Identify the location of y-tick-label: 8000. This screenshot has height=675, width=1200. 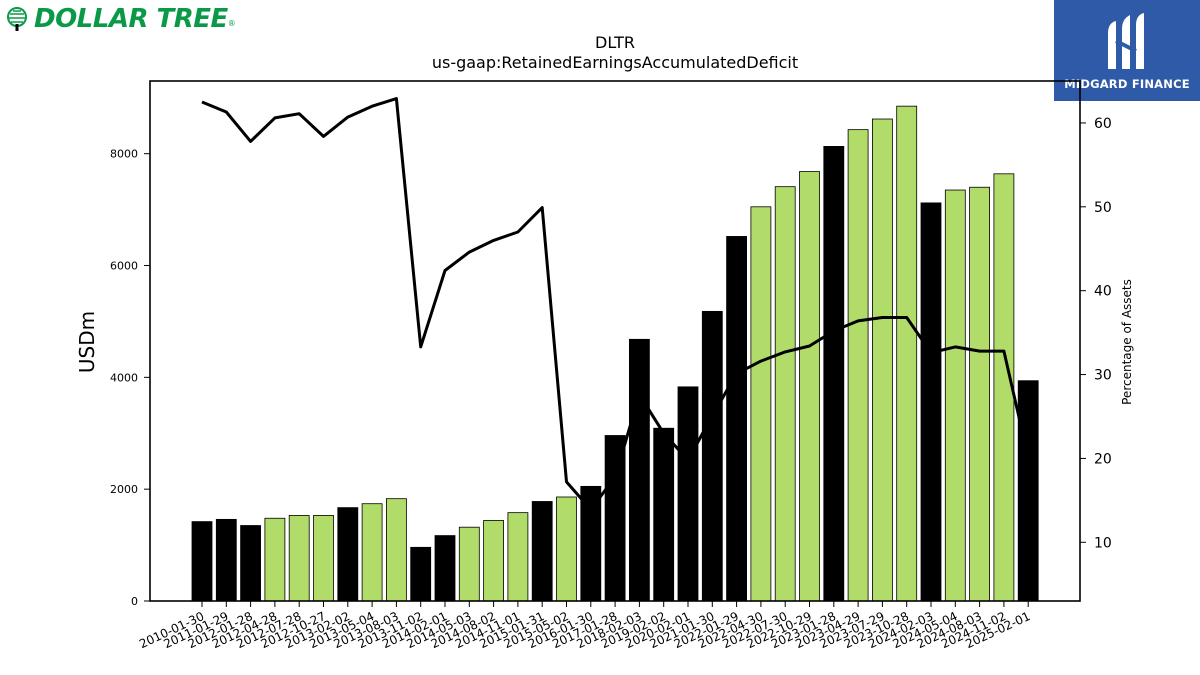
(124, 154).